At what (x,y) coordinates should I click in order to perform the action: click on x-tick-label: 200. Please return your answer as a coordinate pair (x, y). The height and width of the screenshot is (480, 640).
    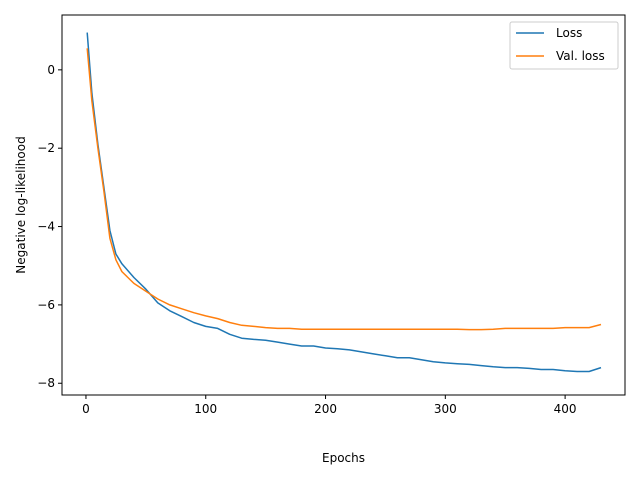
    Looking at the image, I should click on (325, 409).